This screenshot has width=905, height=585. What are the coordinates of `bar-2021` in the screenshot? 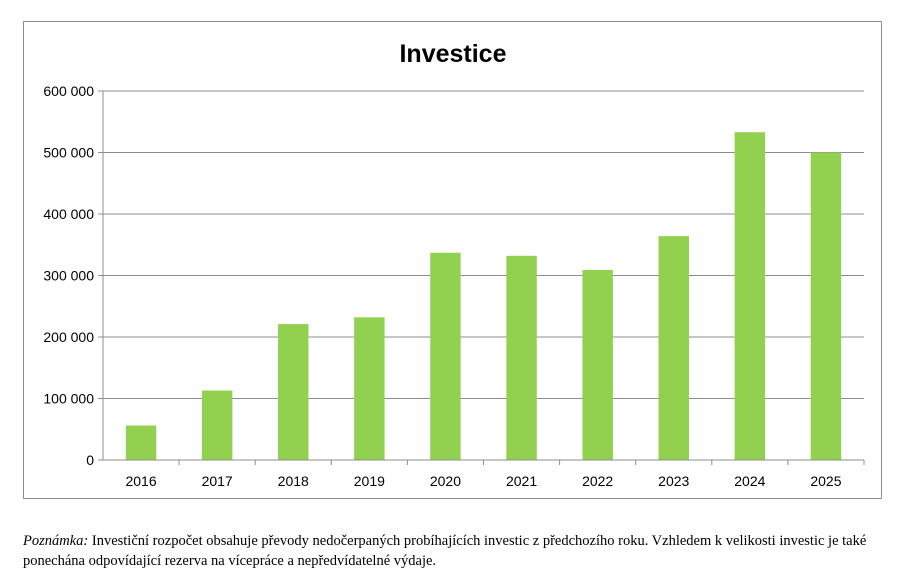 It's located at (521, 357).